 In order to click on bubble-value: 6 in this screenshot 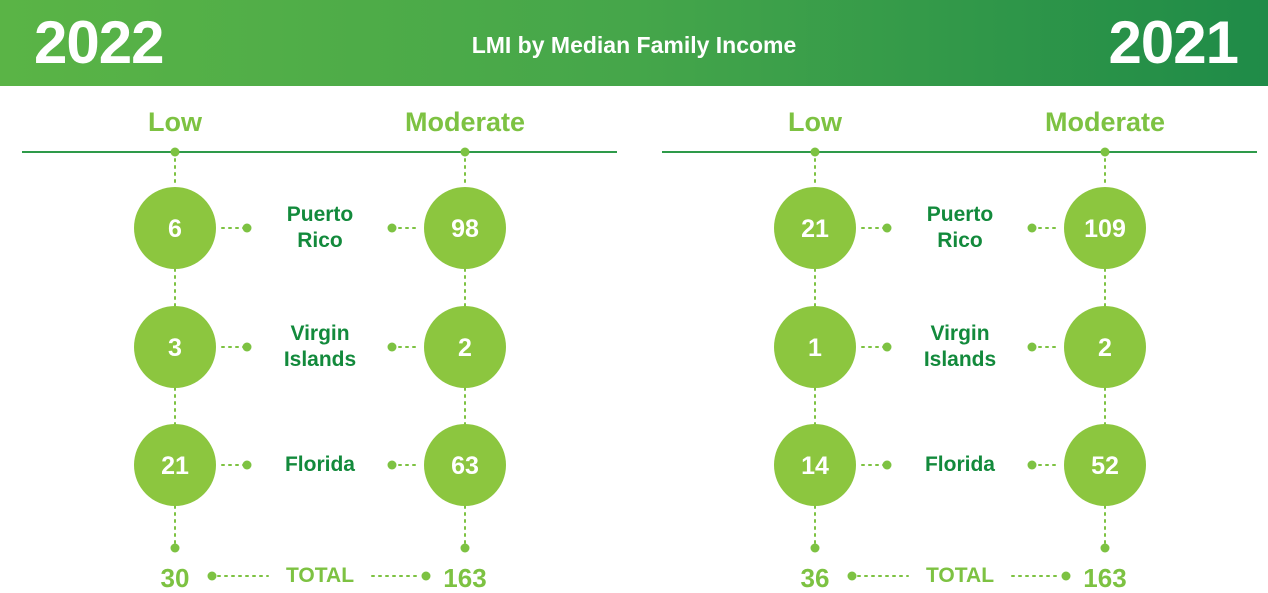, I will do `click(175, 229)`.